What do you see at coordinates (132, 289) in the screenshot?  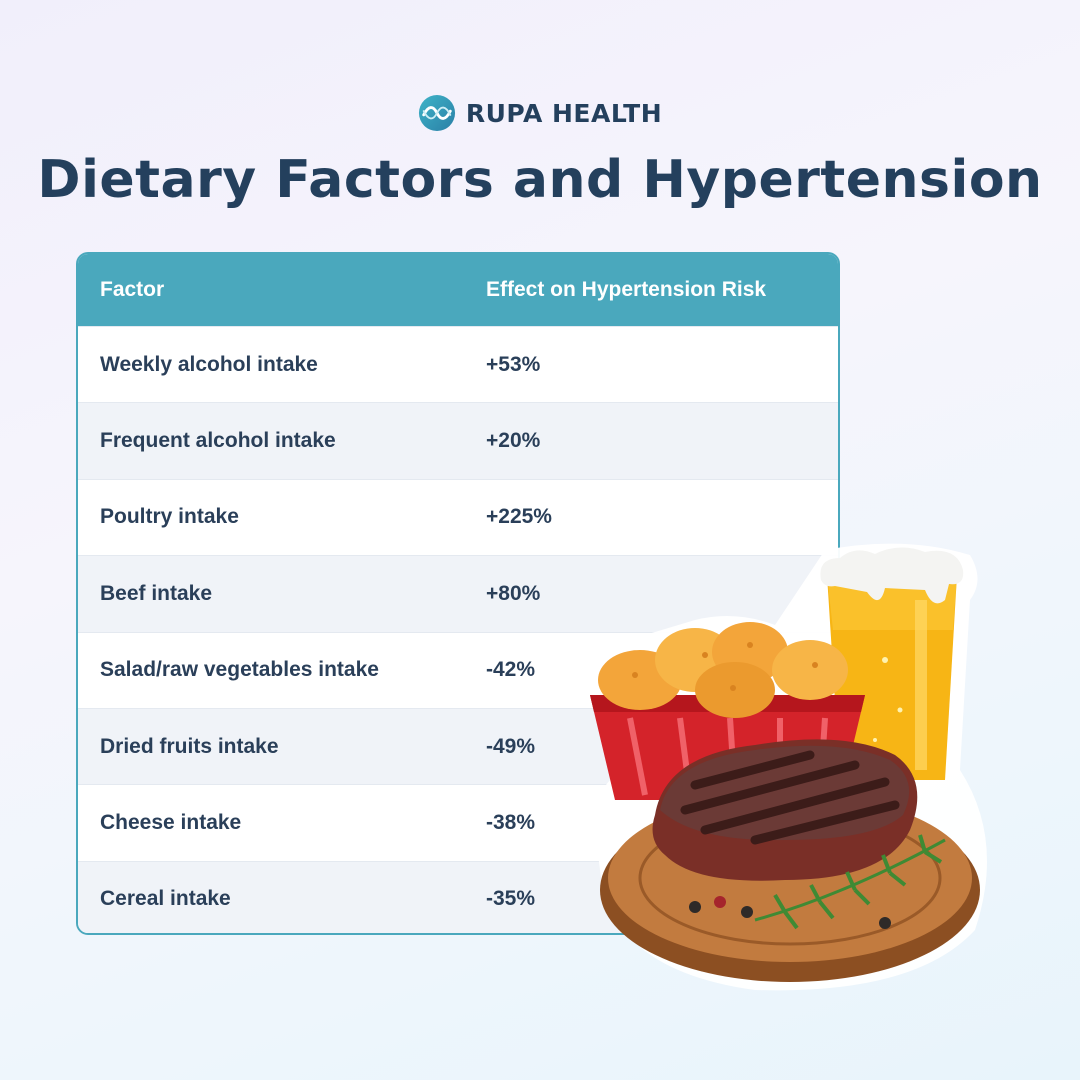 I see `header-factor: Factor` at bounding box center [132, 289].